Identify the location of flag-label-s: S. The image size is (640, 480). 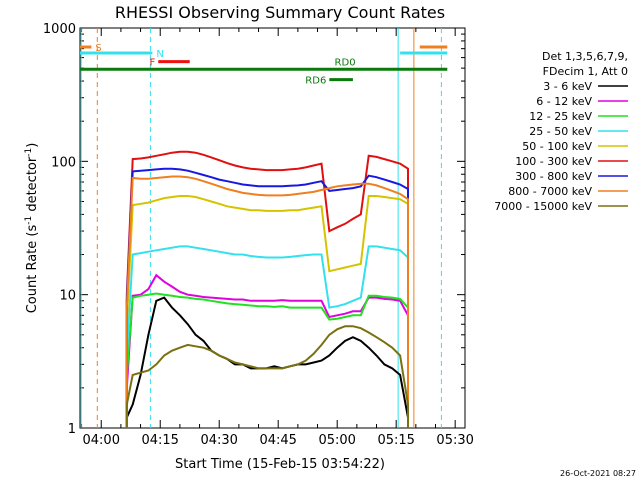
(98, 48).